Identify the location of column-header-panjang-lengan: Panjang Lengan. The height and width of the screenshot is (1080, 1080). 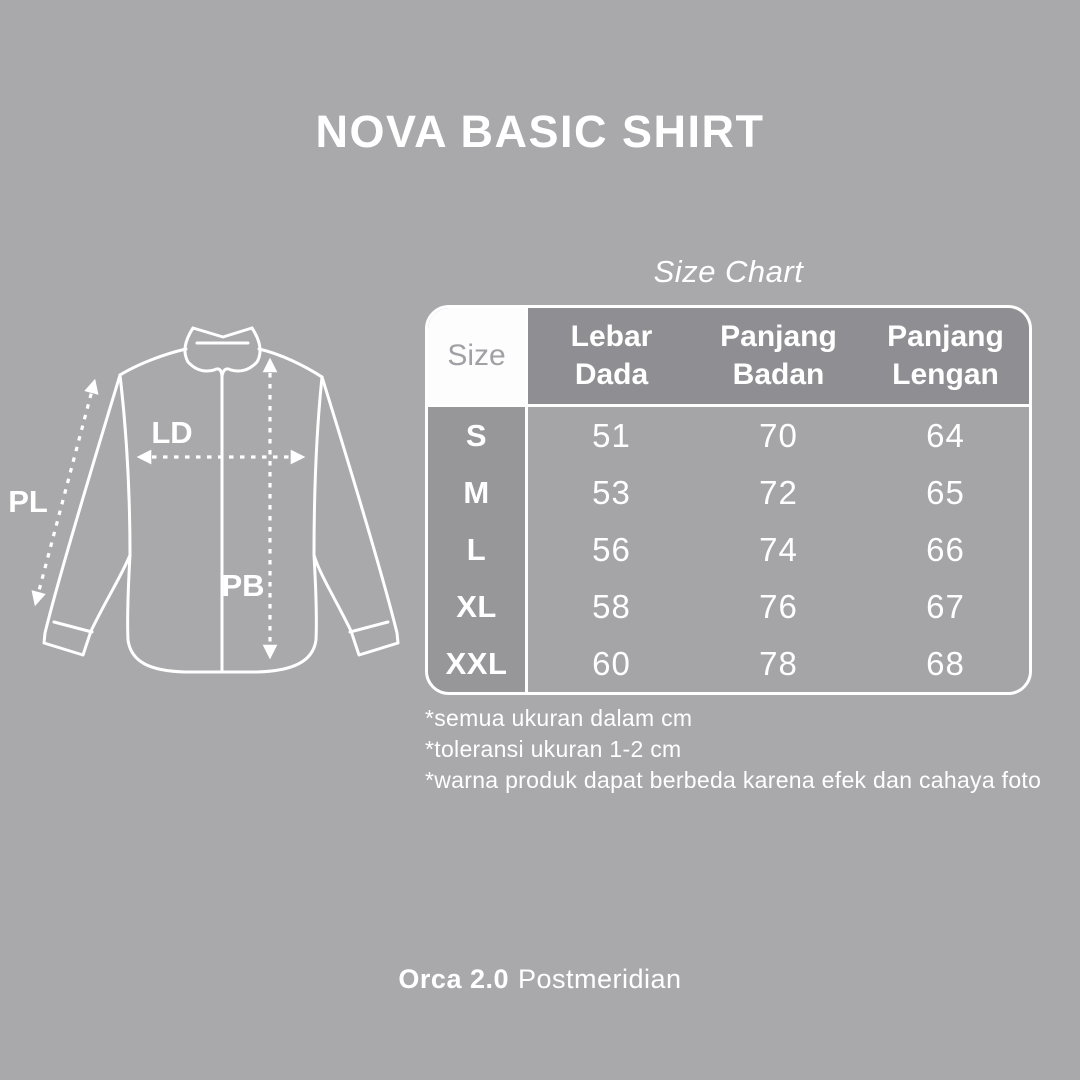
(945, 357).